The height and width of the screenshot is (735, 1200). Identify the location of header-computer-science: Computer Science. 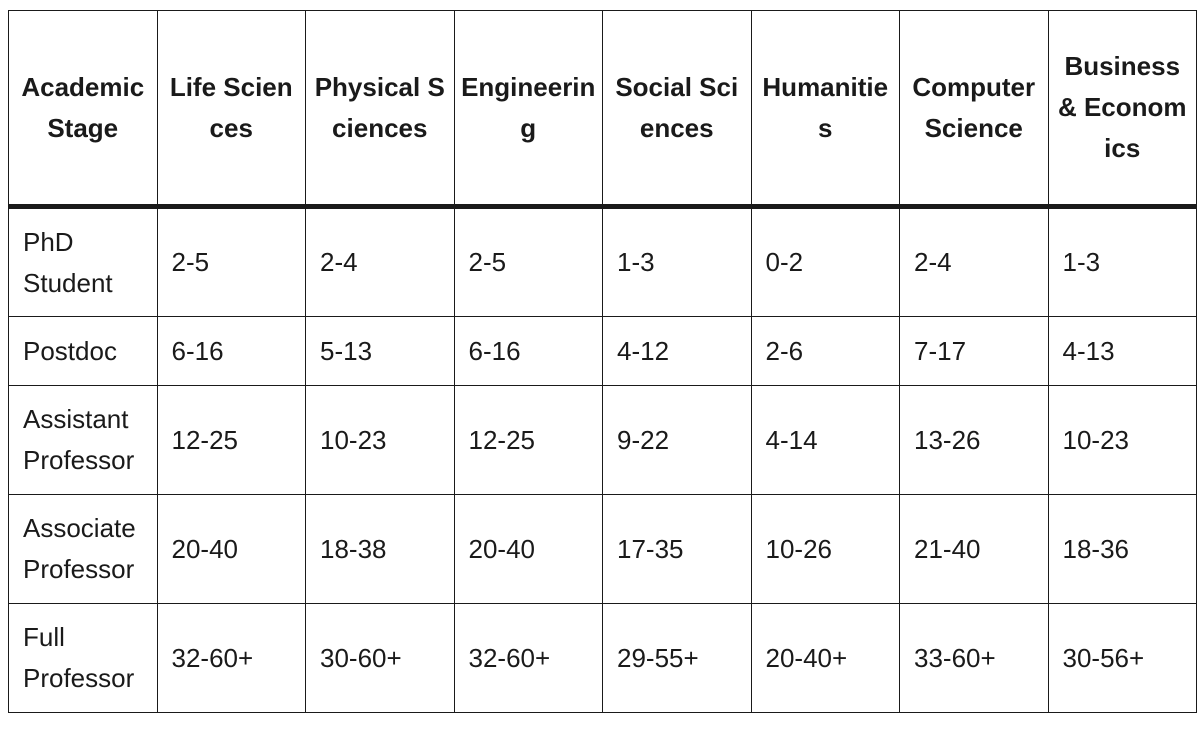
(974, 109).